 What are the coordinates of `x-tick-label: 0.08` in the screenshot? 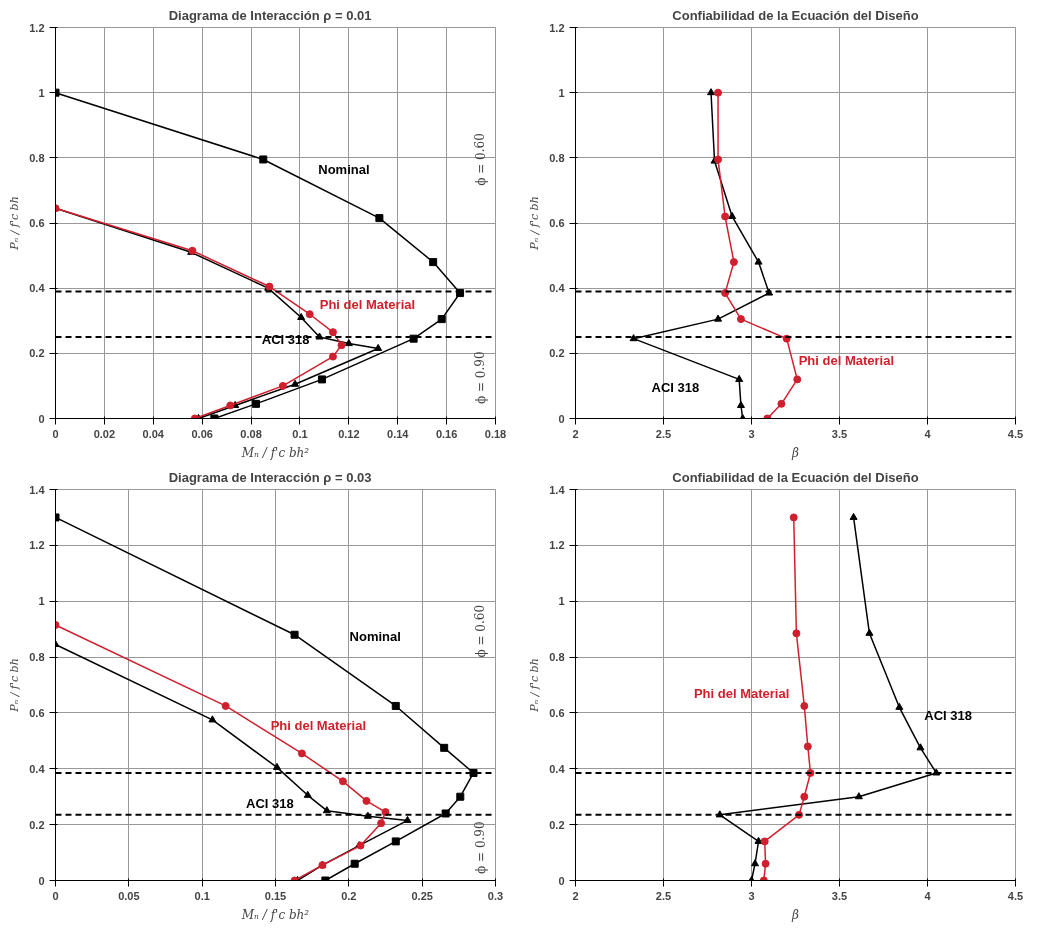 It's located at (251, 433).